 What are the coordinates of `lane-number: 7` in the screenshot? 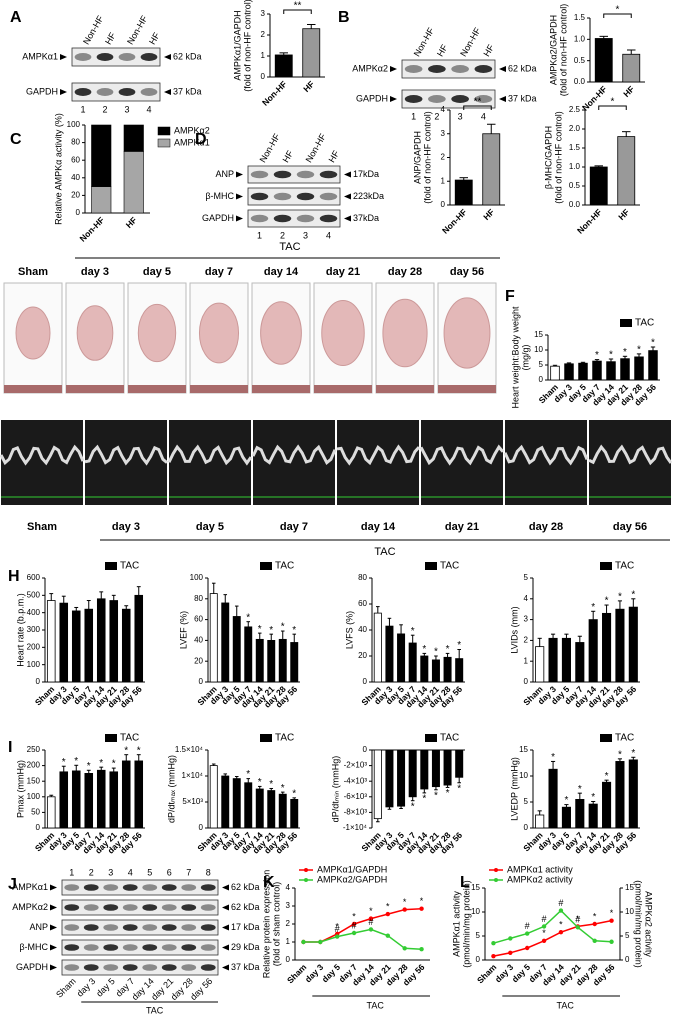 It's located at (188, 872).